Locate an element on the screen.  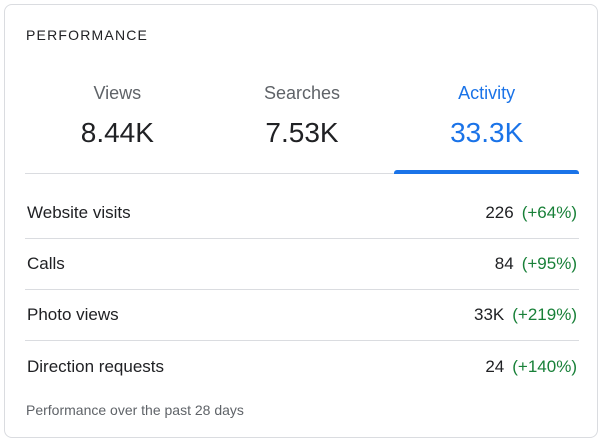
metric-value: 33K is located at coordinates (489, 314).